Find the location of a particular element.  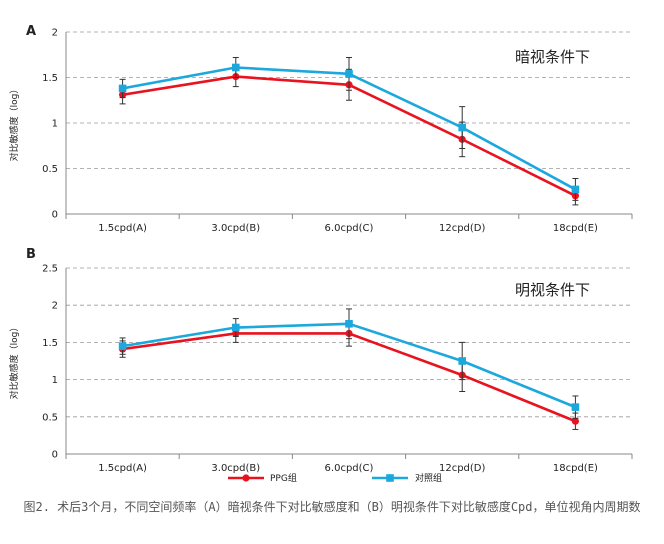

legend-label-ppg: PPG组 is located at coordinates (283, 478).